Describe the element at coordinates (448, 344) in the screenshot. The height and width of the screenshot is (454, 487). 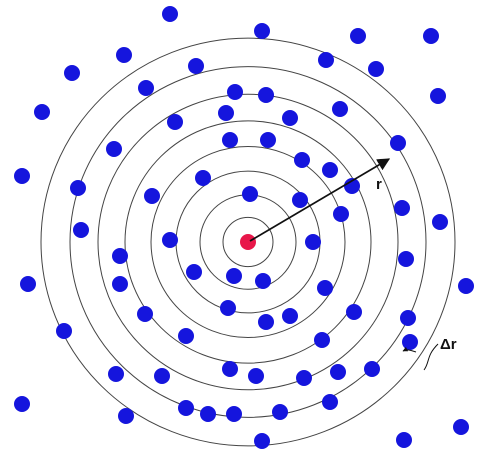
I see `shell-width-label: Δr` at that location.